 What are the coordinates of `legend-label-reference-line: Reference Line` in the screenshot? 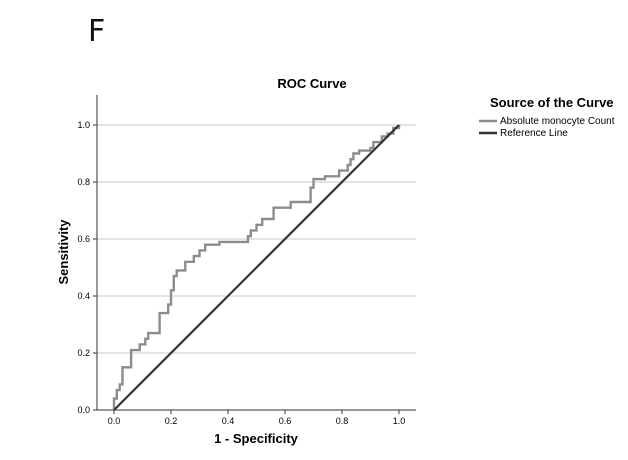 It's located at (534, 133).